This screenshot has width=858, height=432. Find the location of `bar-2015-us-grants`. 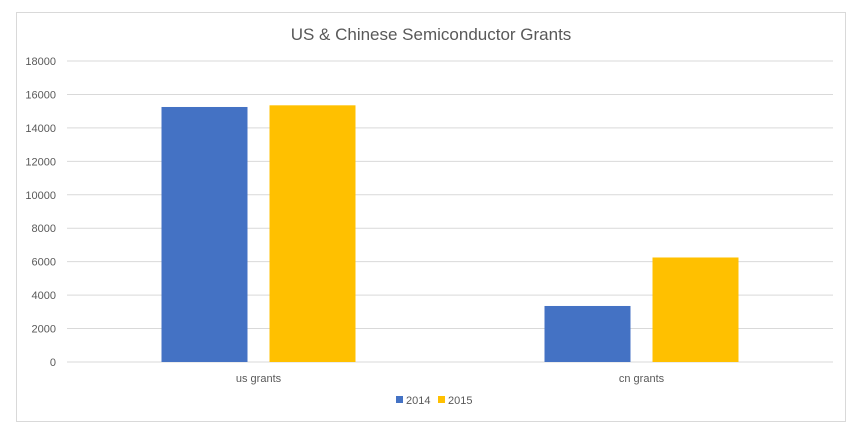

bar-2015-us-grants is located at coordinates (312, 233).